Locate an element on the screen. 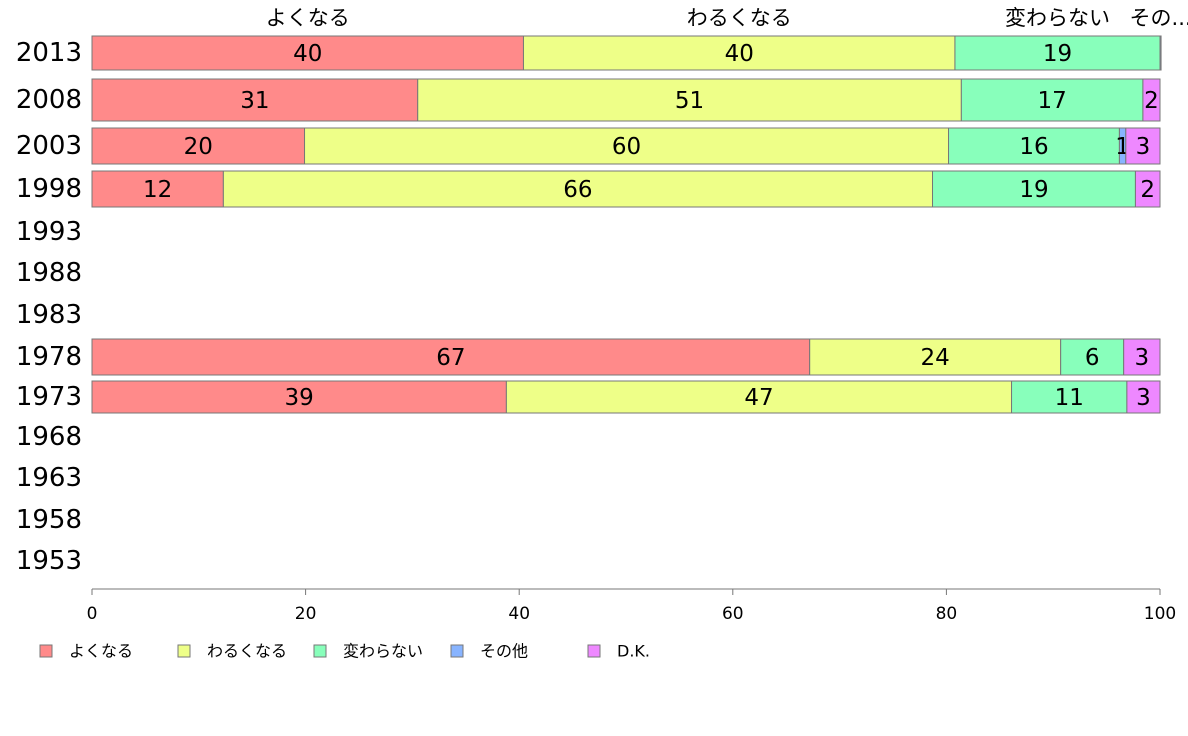 The image size is (1188, 736). data-label: 16 is located at coordinates (1033, 147).